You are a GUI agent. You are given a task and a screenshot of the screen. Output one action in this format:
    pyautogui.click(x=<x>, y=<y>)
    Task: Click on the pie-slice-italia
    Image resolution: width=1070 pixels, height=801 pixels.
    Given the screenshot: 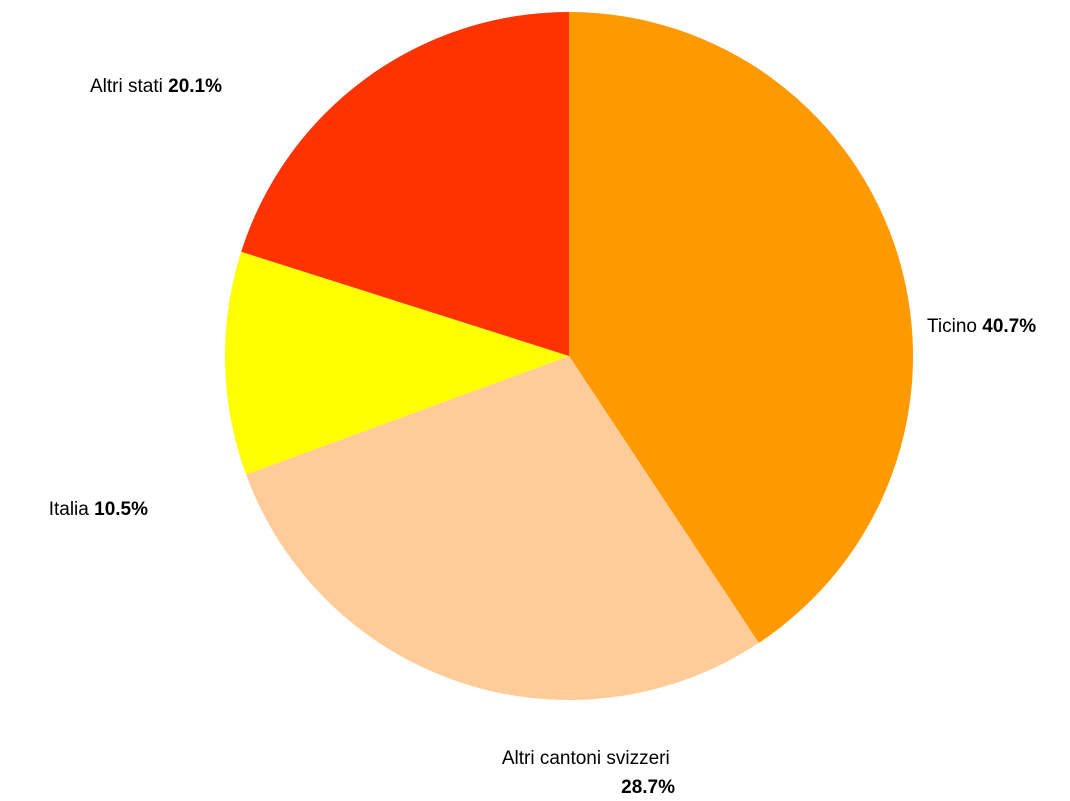 What is the action you would take?
    pyautogui.click(x=397, y=363)
    